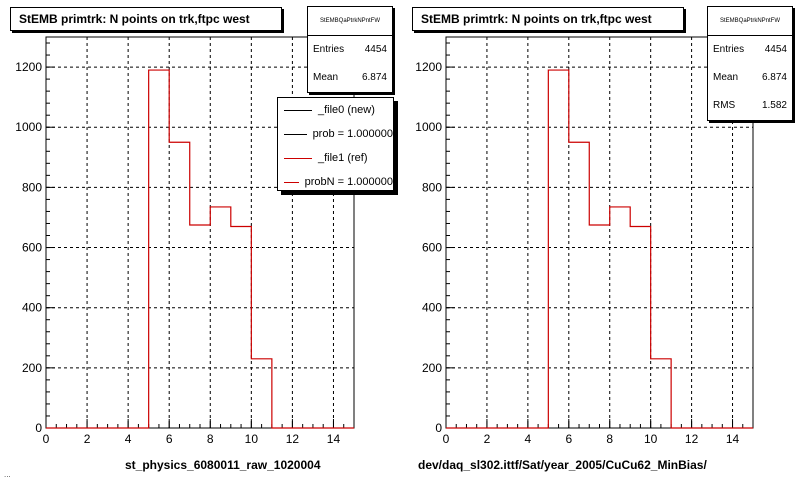 The height and width of the screenshot is (480, 800). Describe the element at coordinates (28, 67) in the screenshot. I see `left-y-tick-label: 1200` at that location.